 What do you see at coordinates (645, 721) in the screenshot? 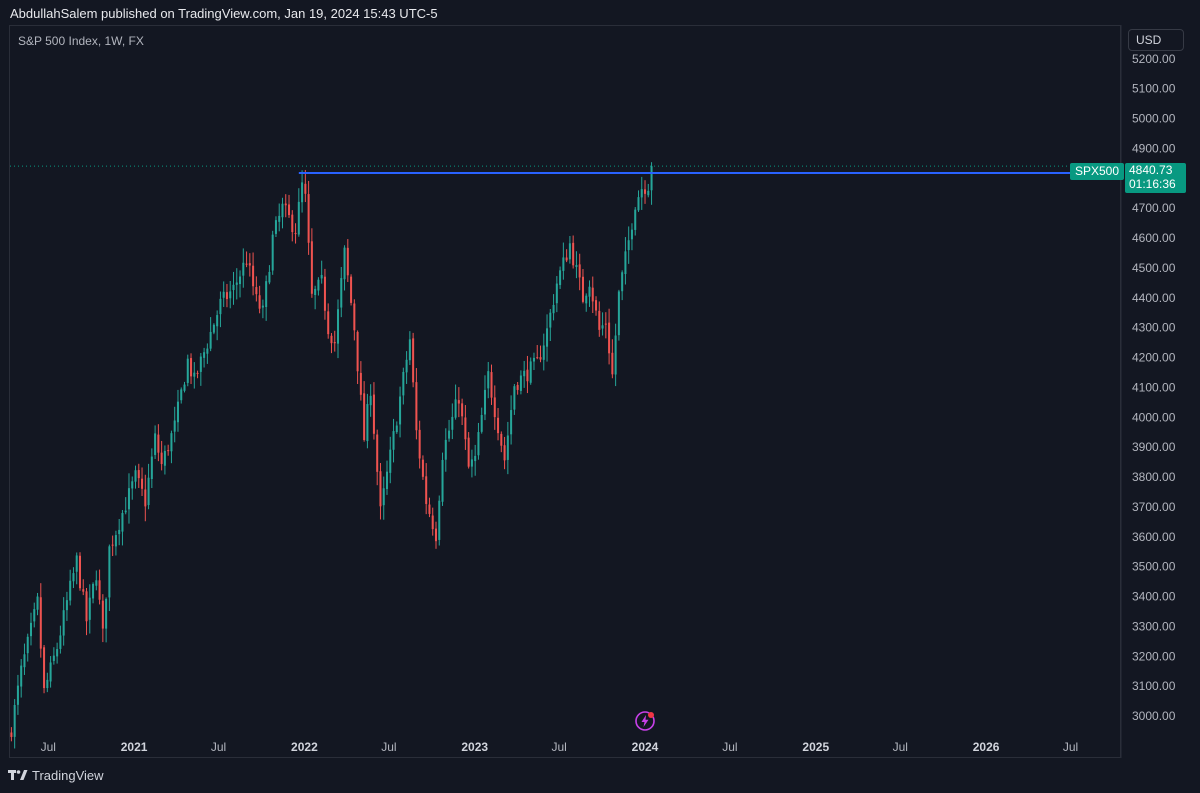
I see `lightning-alert-icon` at bounding box center [645, 721].